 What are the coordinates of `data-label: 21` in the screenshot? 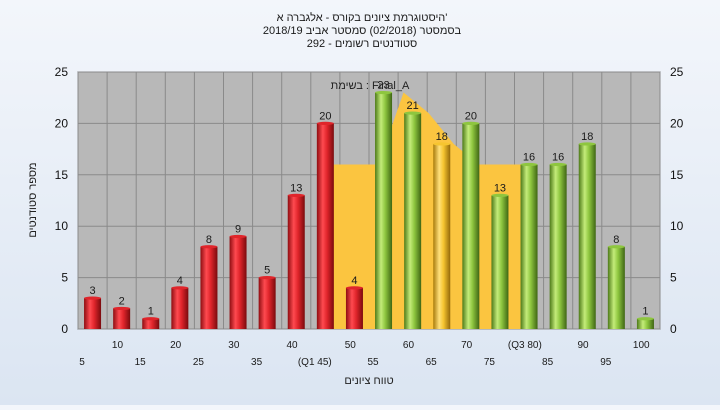 It's located at (413, 106).